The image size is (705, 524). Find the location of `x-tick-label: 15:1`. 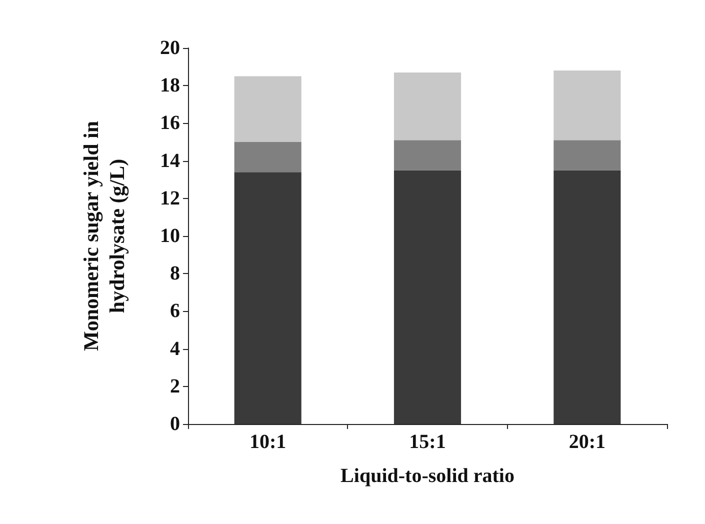

x-tick-label: 15:1 is located at coordinates (427, 442).